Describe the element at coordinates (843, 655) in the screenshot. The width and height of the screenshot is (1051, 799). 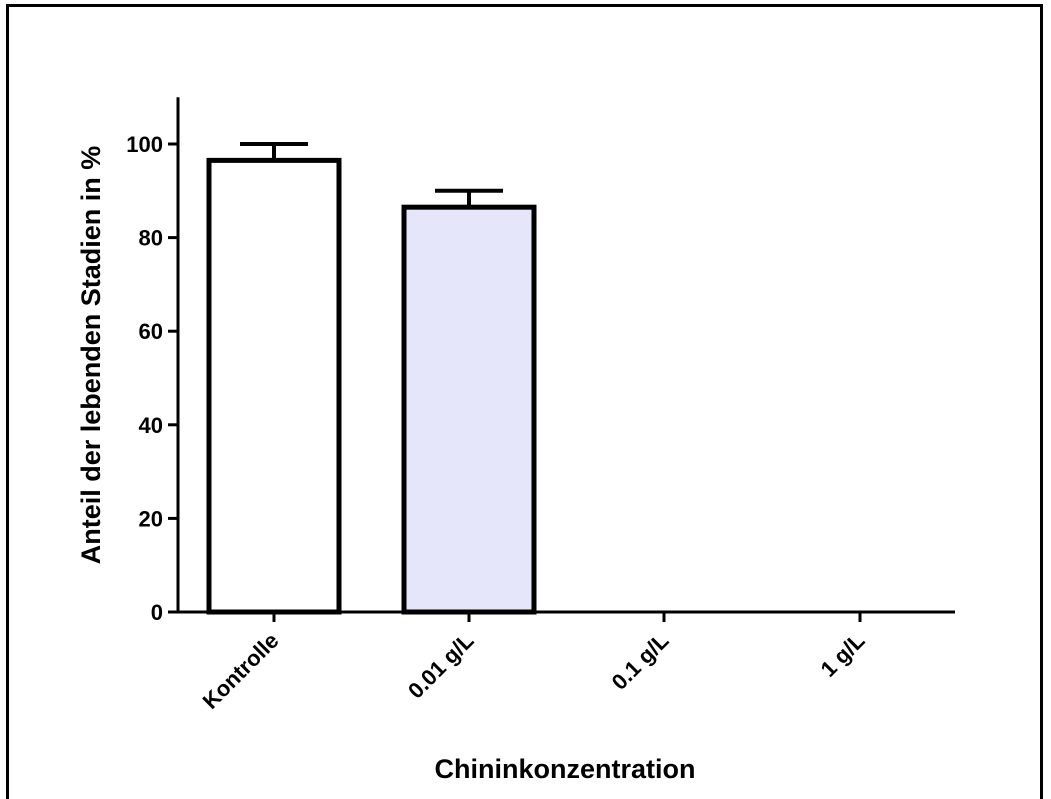
I see `x-tick-label-3: 1 g/L` at that location.